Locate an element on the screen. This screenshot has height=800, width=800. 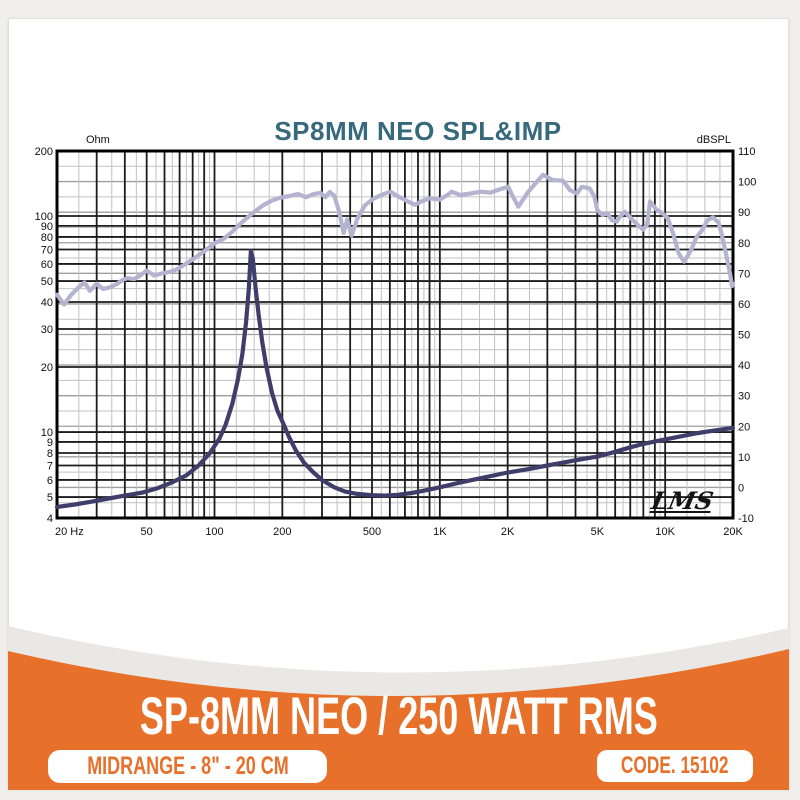
product-title-text: SP-8MM NEO / 250 WATT RMS is located at coordinates (398, 716).